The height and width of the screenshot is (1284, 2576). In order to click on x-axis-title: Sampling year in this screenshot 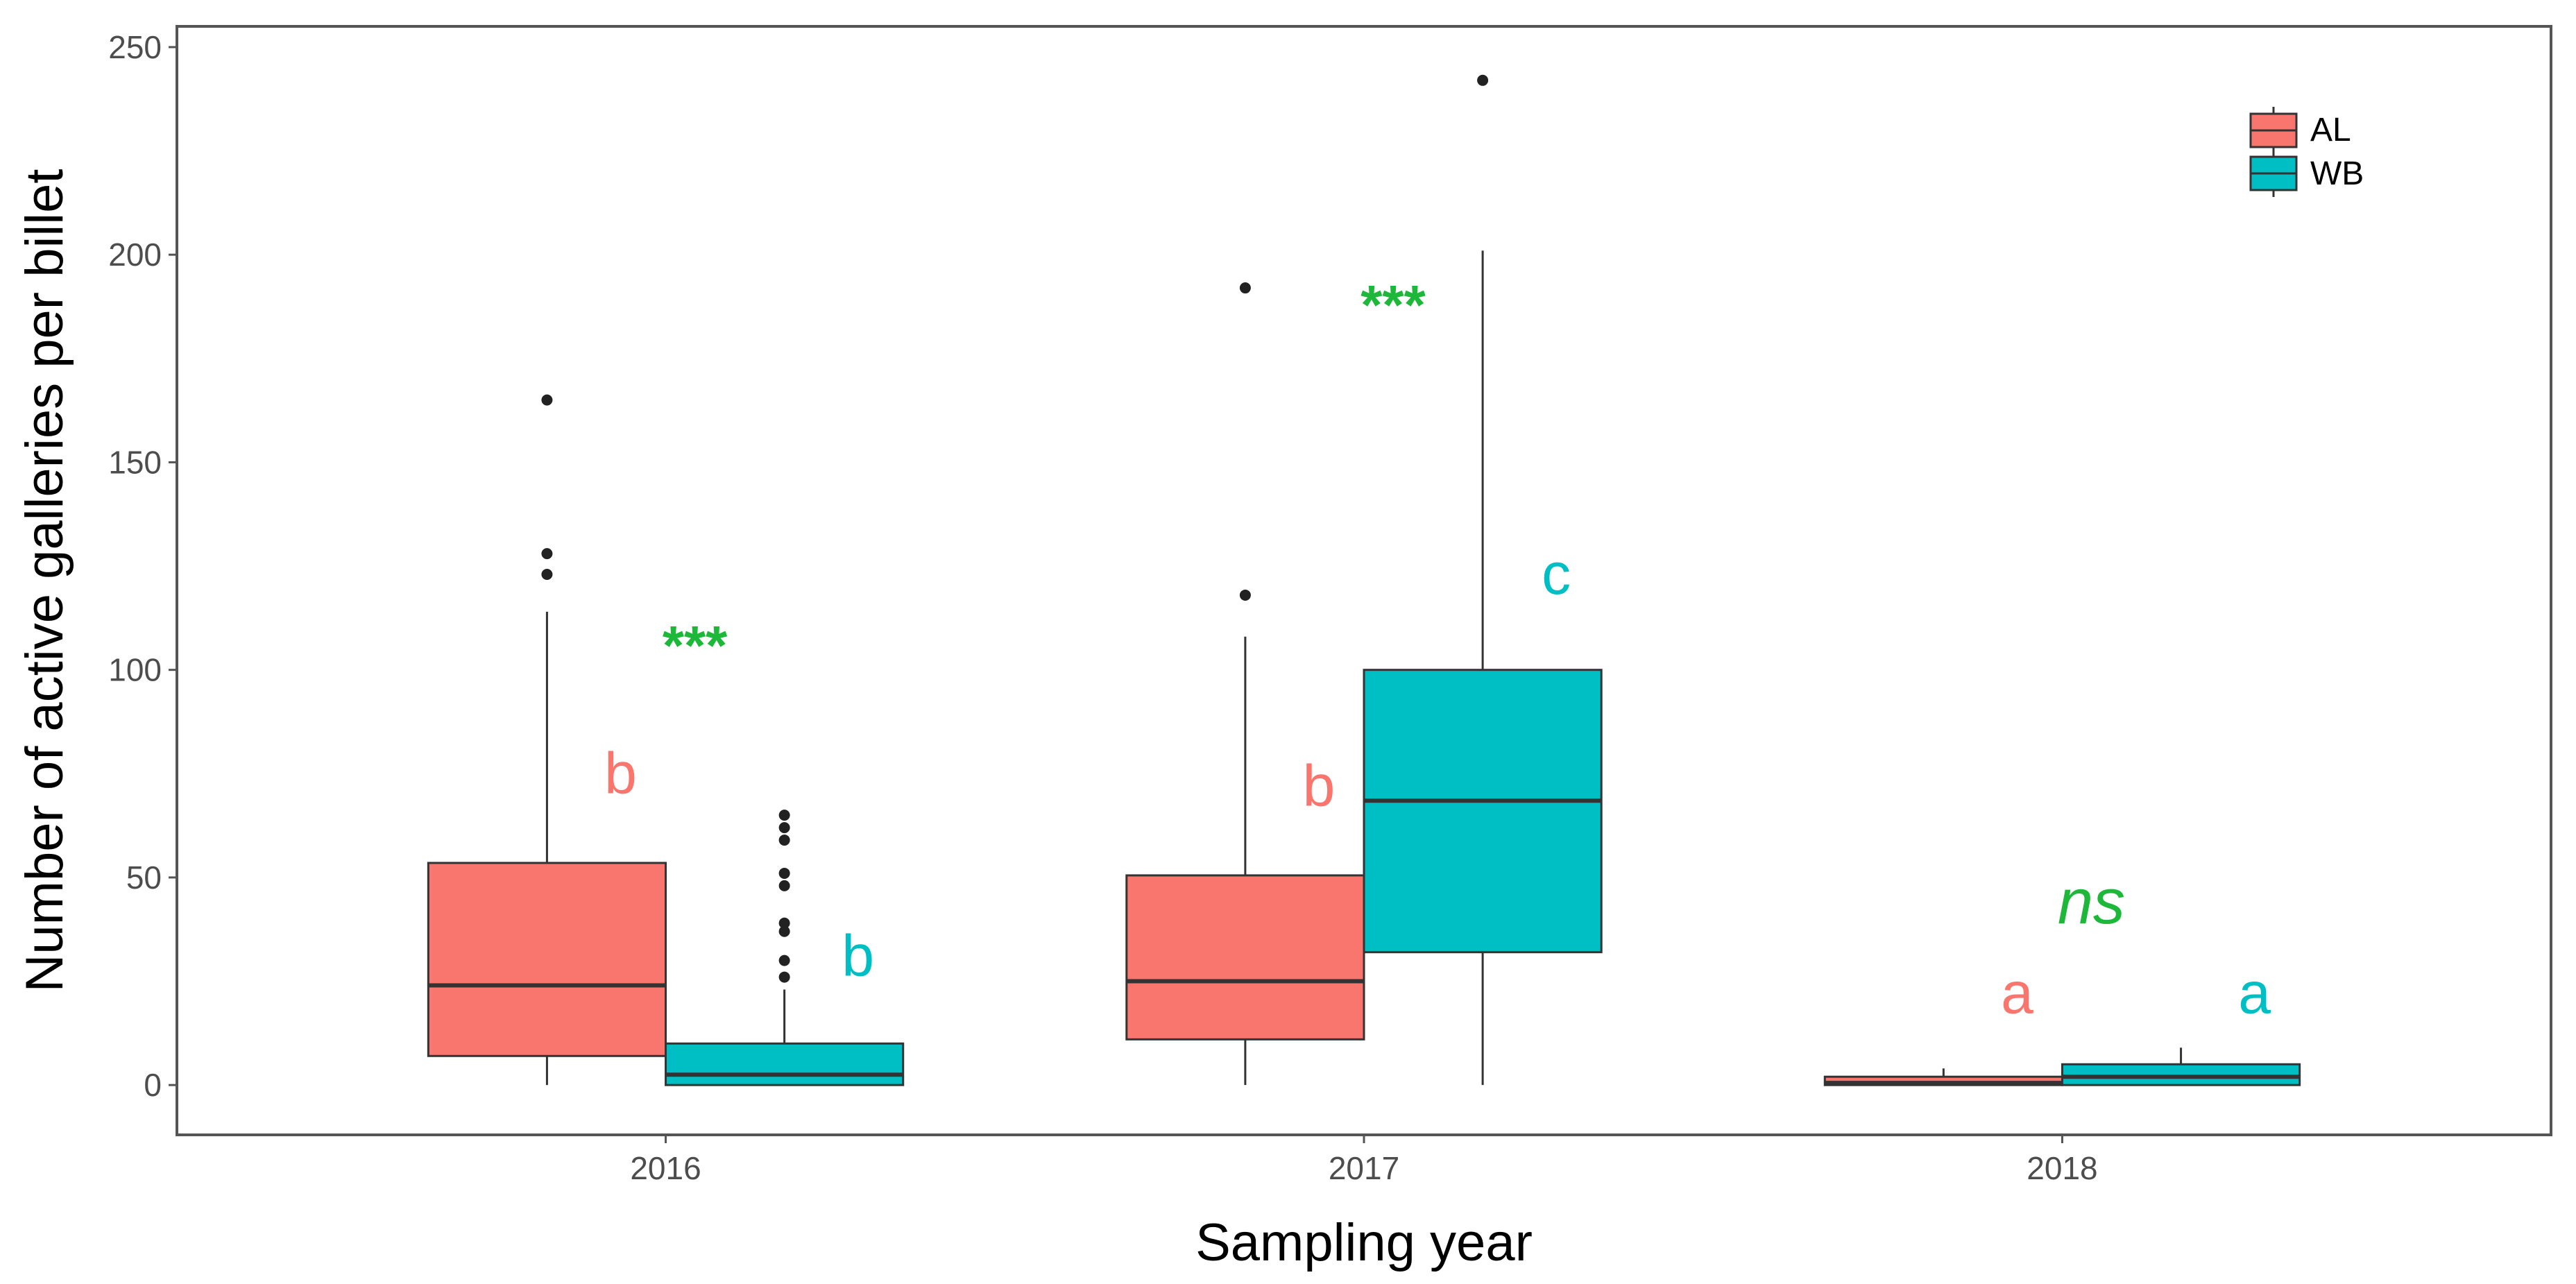, I will do `click(1364, 1242)`.